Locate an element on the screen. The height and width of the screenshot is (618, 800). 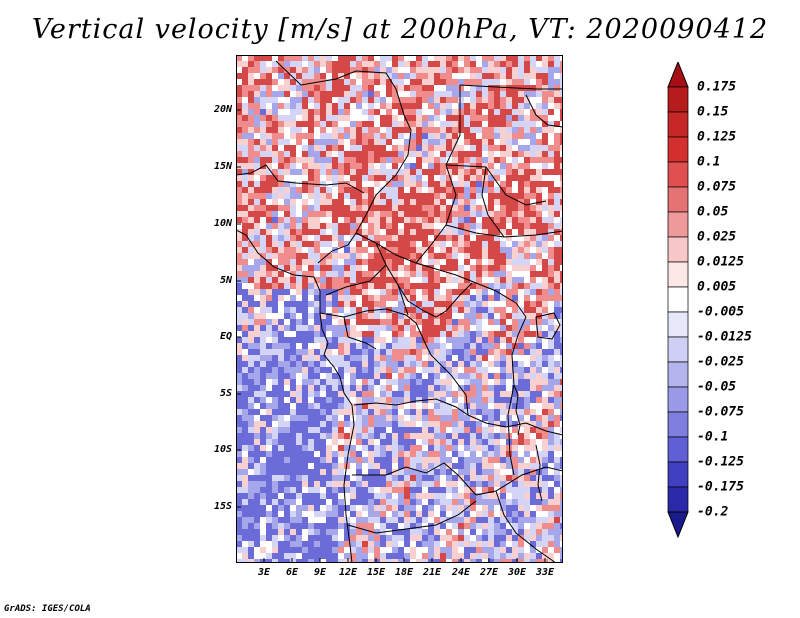
colorbar-label: -0.025 is located at coordinates (720, 362).